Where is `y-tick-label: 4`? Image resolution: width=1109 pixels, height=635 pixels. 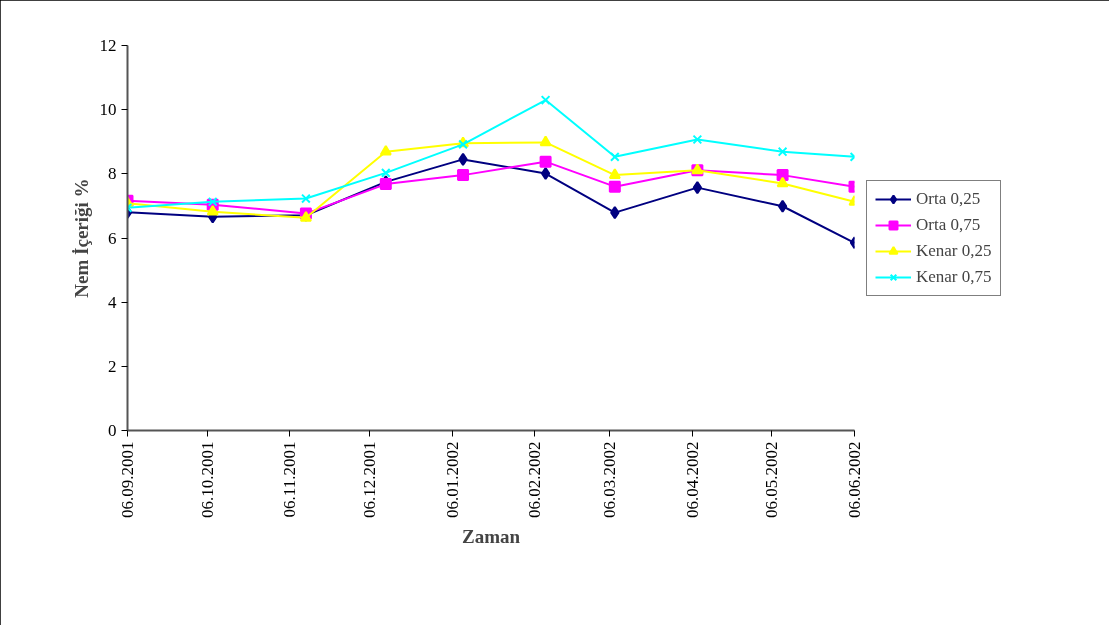
y-tick-label: 4 is located at coordinates (112, 302).